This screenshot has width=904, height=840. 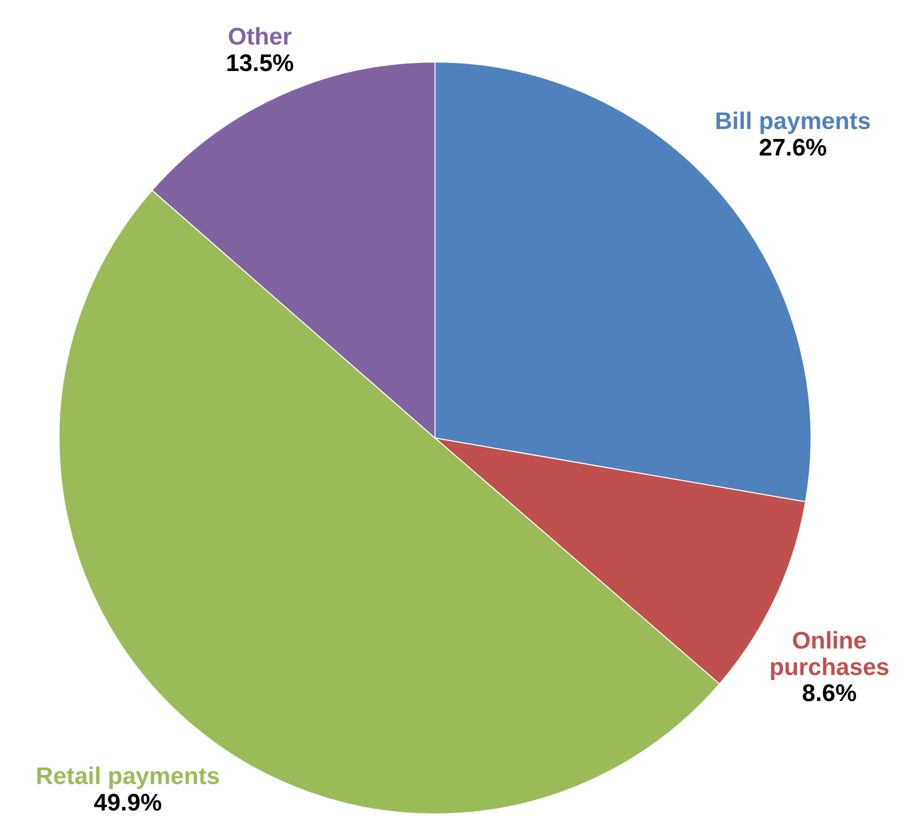 What do you see at coordinates (260, 38) in the screenshot?
I see `slice-label: Other` at bounding box center [260, 38].